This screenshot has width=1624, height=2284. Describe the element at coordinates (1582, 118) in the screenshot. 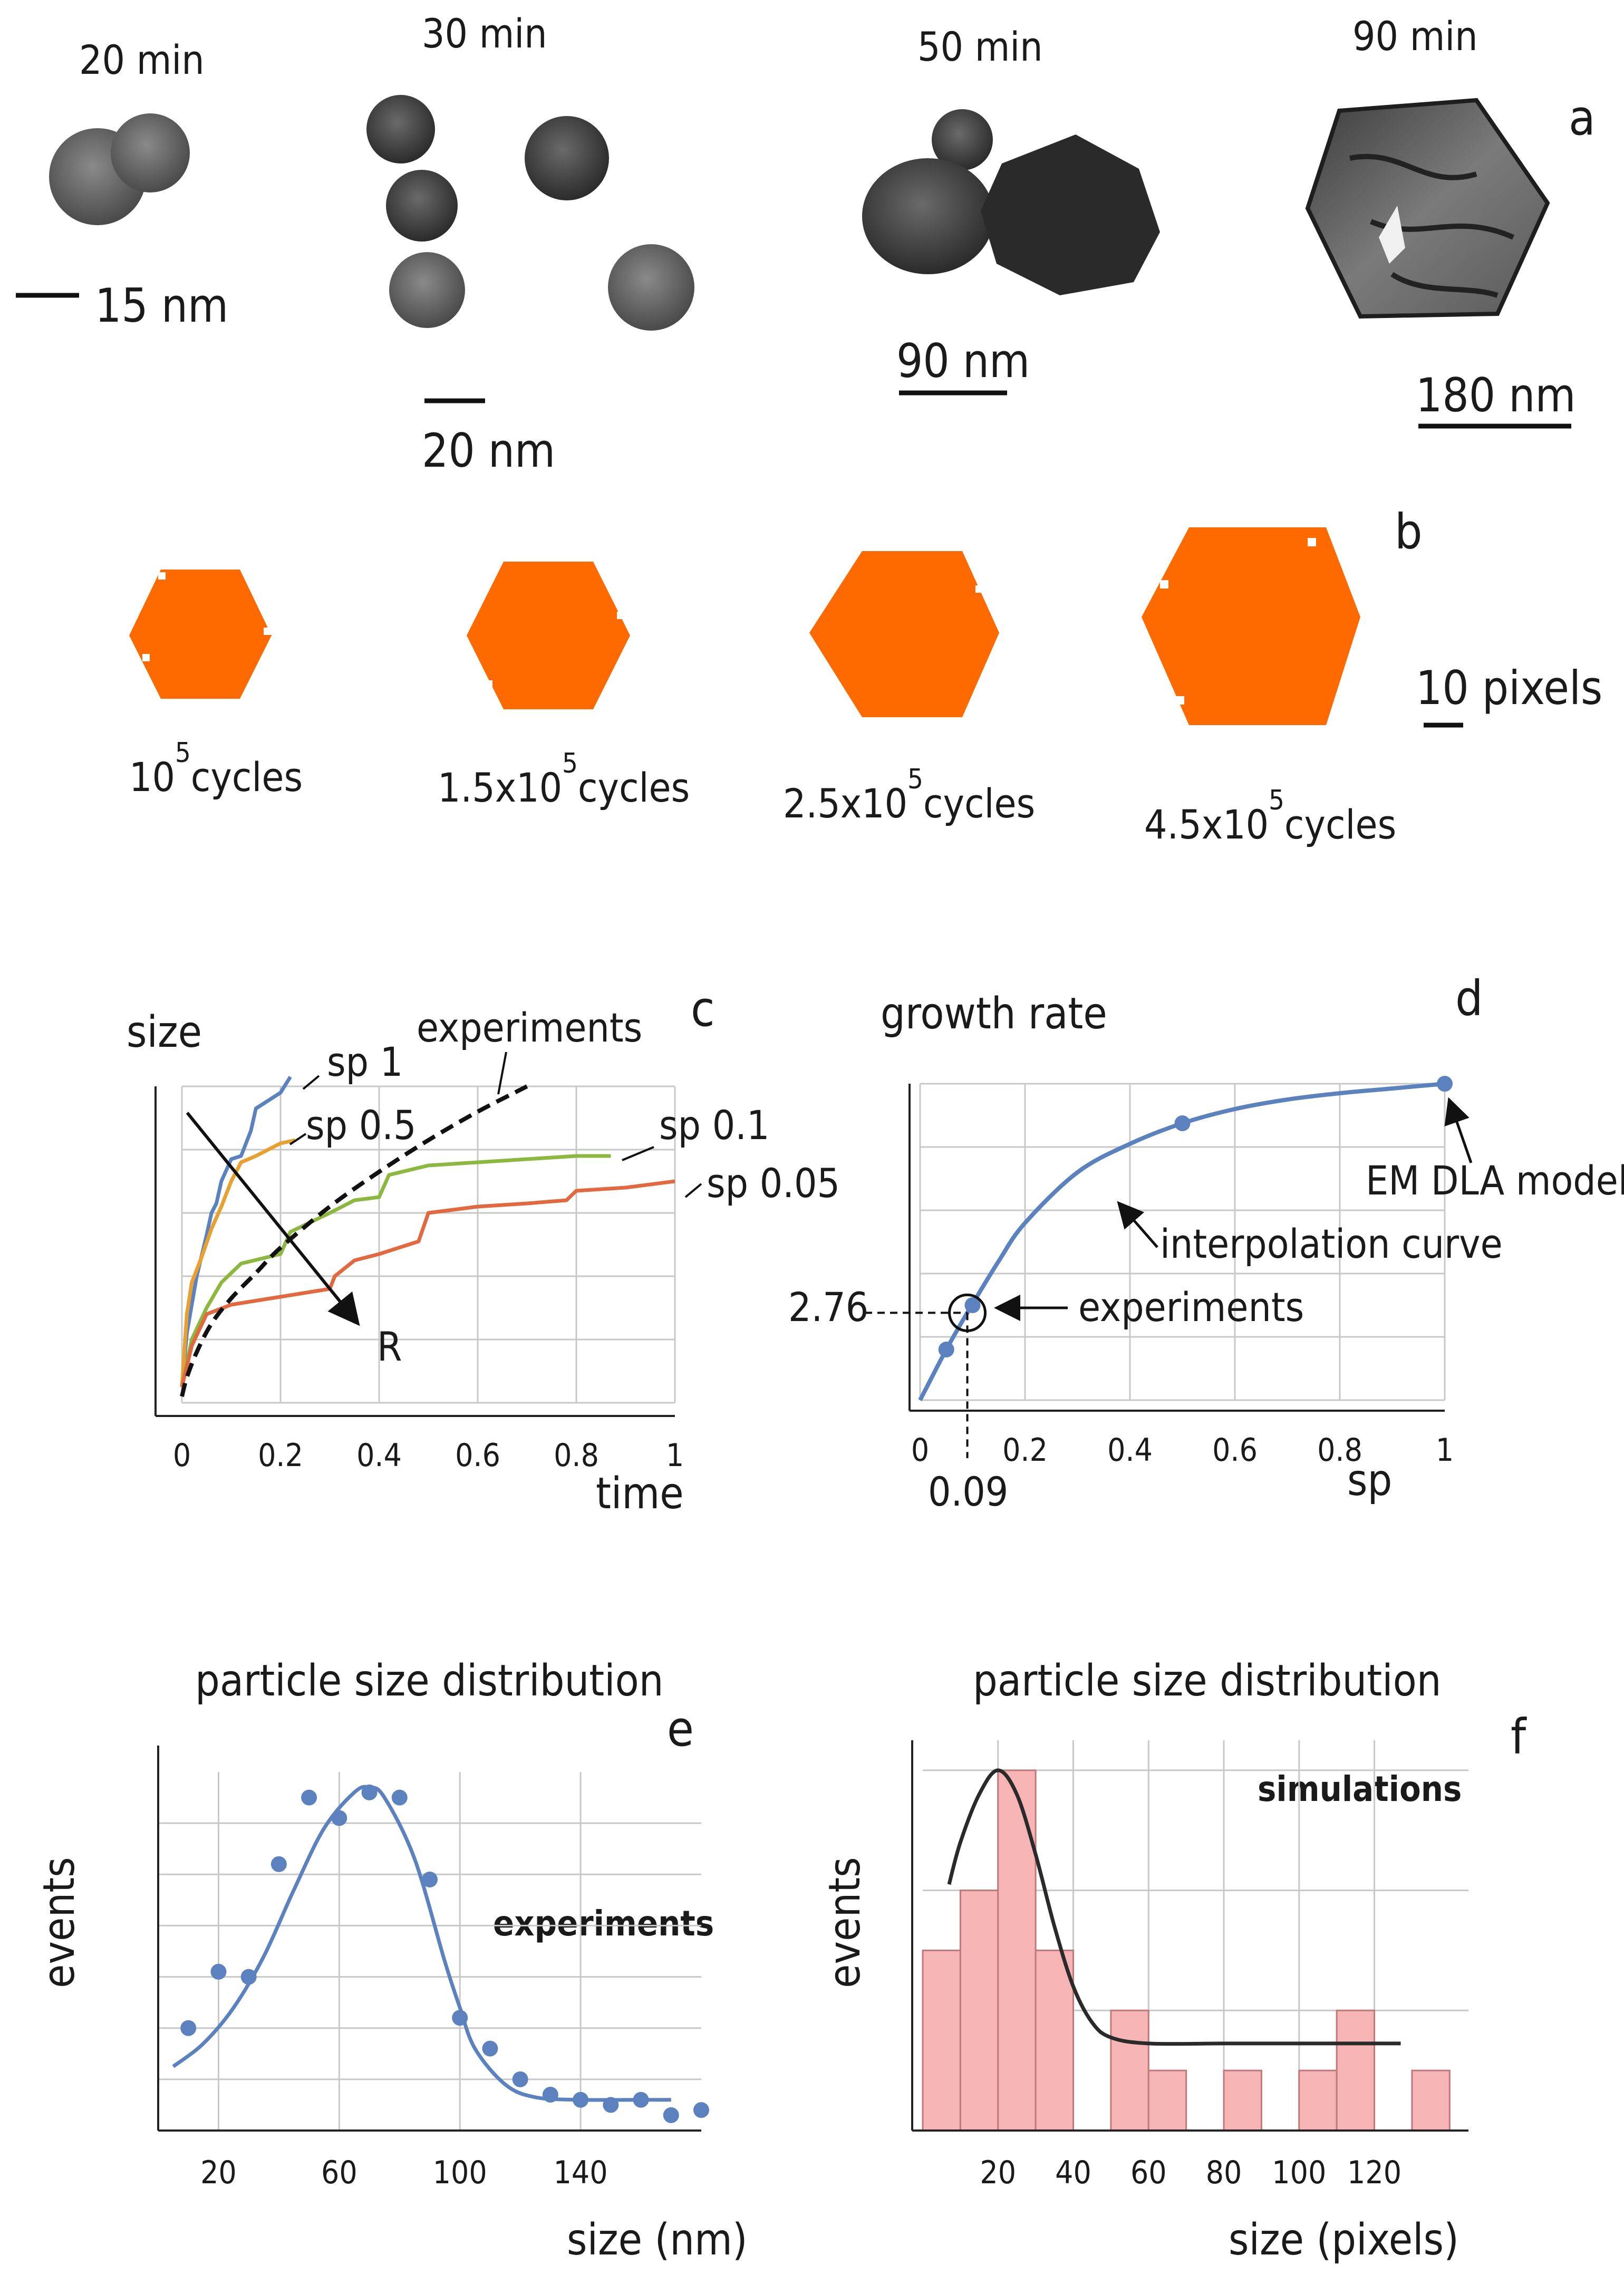

I see `panel-label-a: a` at that location.